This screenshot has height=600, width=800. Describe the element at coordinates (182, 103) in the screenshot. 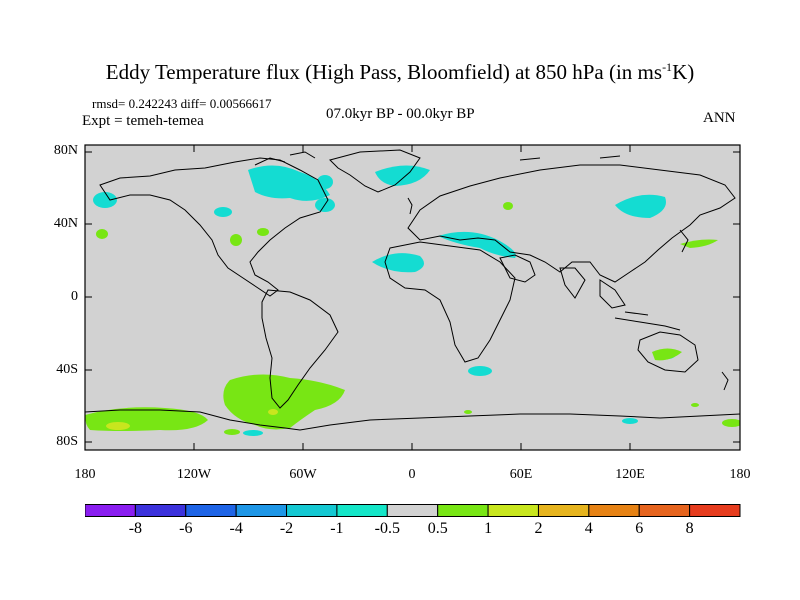

I see `rmsd-diff-label: rmsd= 0.242243 diff= 0.00566617` at that location.